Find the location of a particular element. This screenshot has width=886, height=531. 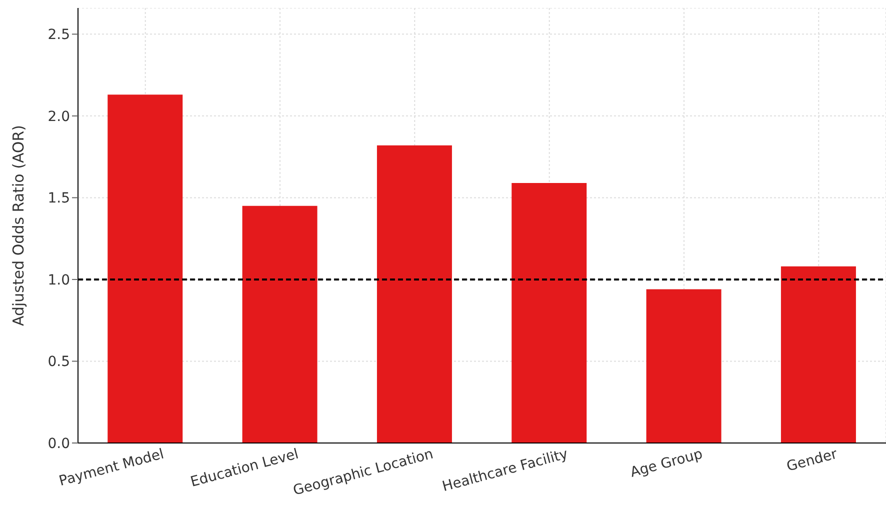

y-axis-title: Adjusted Odds Ratio (AOR) is located at coordinates (18, 225).